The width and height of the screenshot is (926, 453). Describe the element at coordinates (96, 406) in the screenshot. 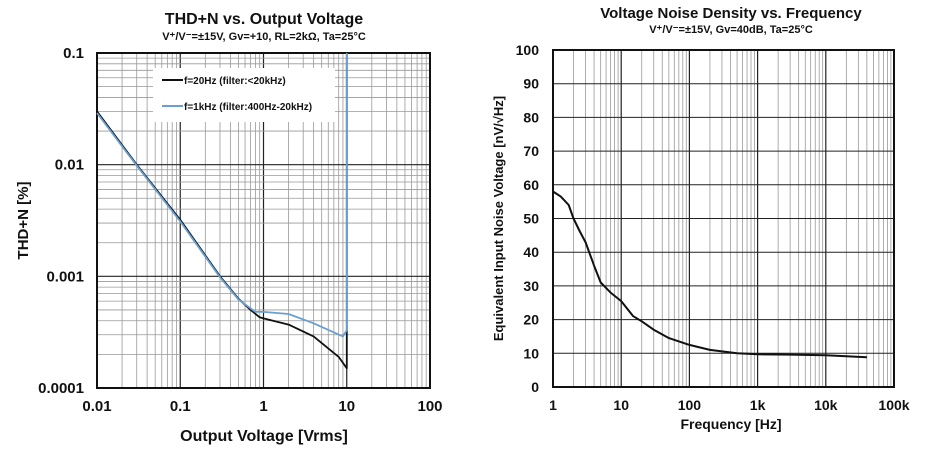

I see `x-tick-label: 0.01` at that location.